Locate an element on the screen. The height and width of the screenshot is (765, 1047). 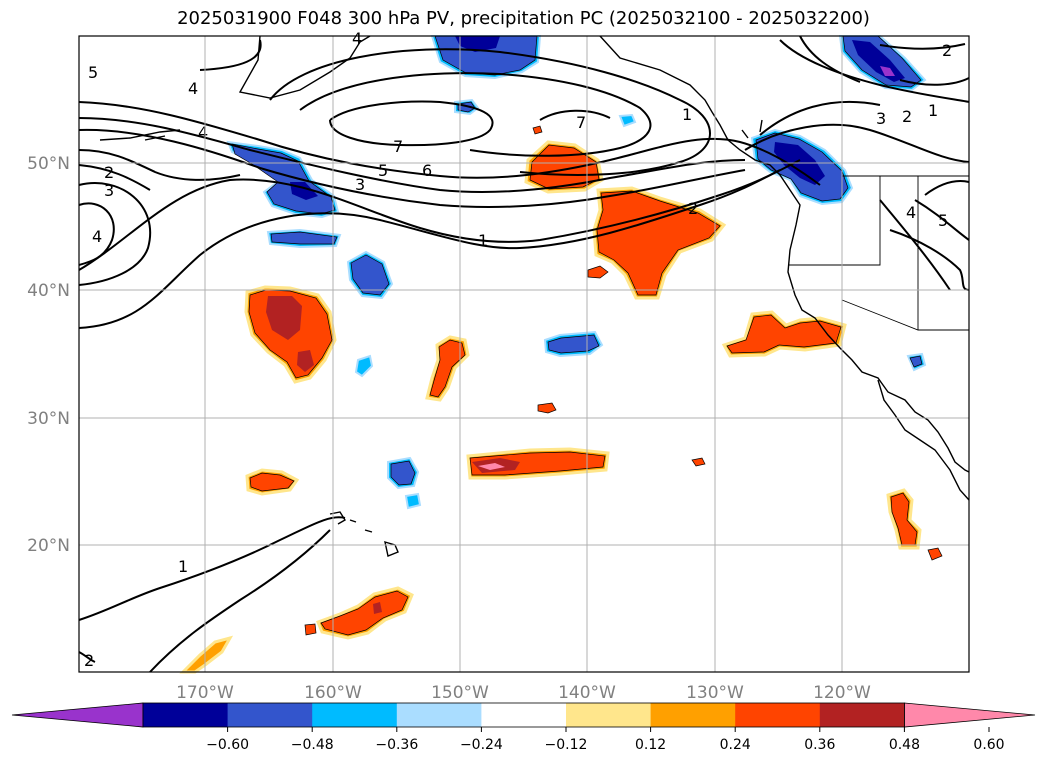
lat-tick-label: 50°N is located at coordinates (48, 164).